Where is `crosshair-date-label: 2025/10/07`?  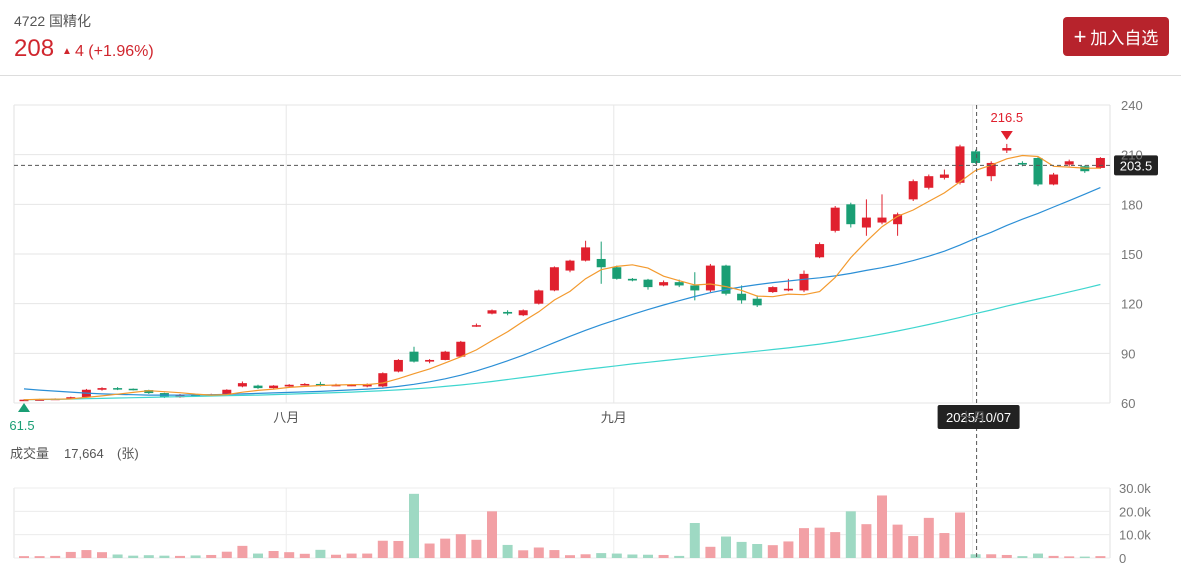
crosshair-date-label: 2025/10/07 is located at coordinates (978, 417).